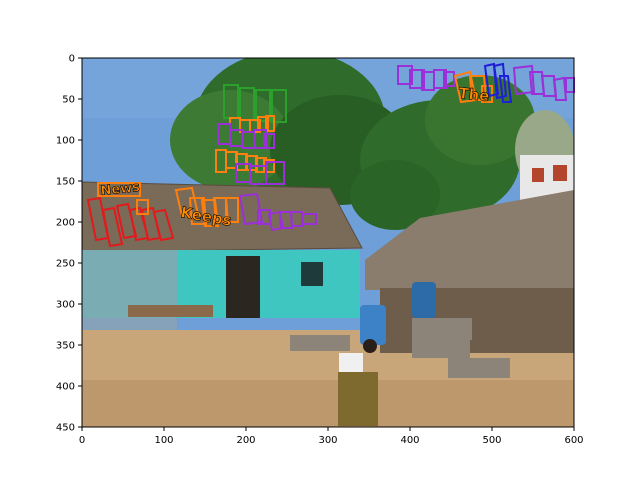  What do you see at coordinates (129, 290) in the screenshot?
I see `fence` at bounding box center [129, 290].